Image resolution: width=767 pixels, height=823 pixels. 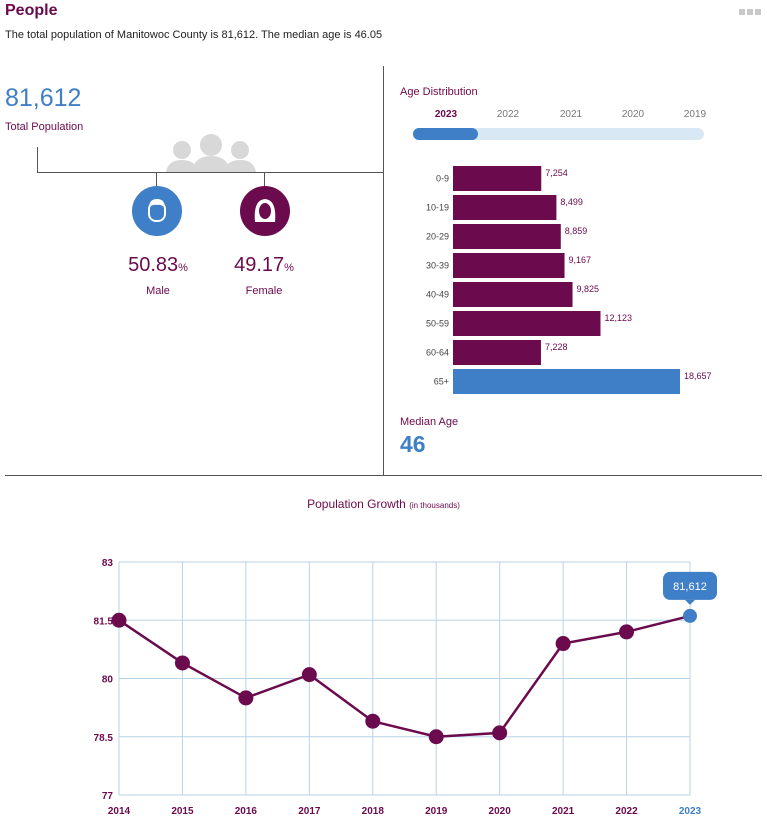 What do you see at coordinates (104, 621) in the screenshot?
I see `y-tick-label: 81.5` at bounding box center [104, 621].